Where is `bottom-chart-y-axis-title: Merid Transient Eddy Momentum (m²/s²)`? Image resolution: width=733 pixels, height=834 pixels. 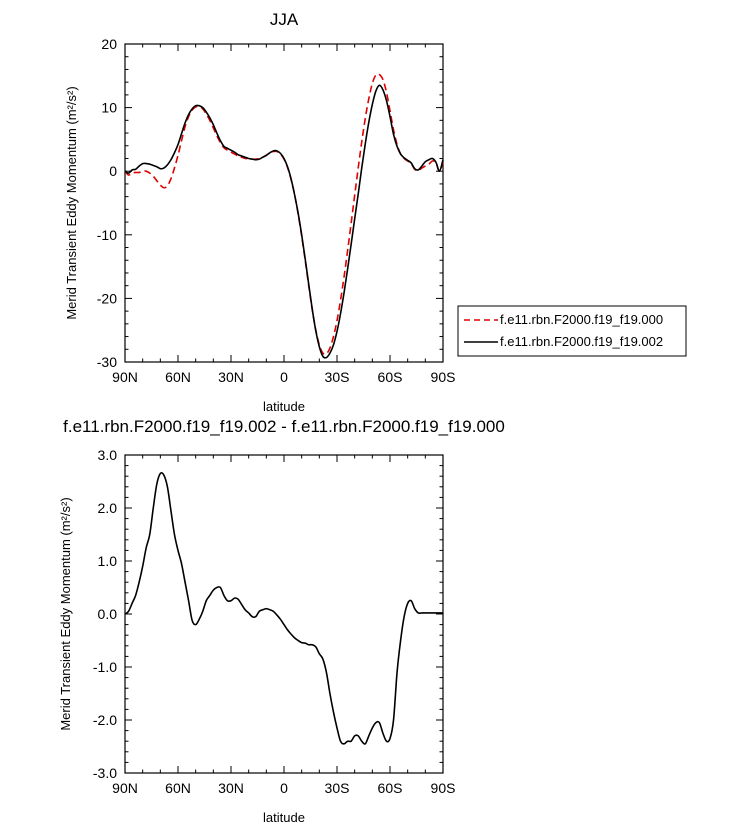 bottom-chart-y-axis-title: Merid Transient Eddy Momentum (m²/s²) is located at coordinates (65, 613).